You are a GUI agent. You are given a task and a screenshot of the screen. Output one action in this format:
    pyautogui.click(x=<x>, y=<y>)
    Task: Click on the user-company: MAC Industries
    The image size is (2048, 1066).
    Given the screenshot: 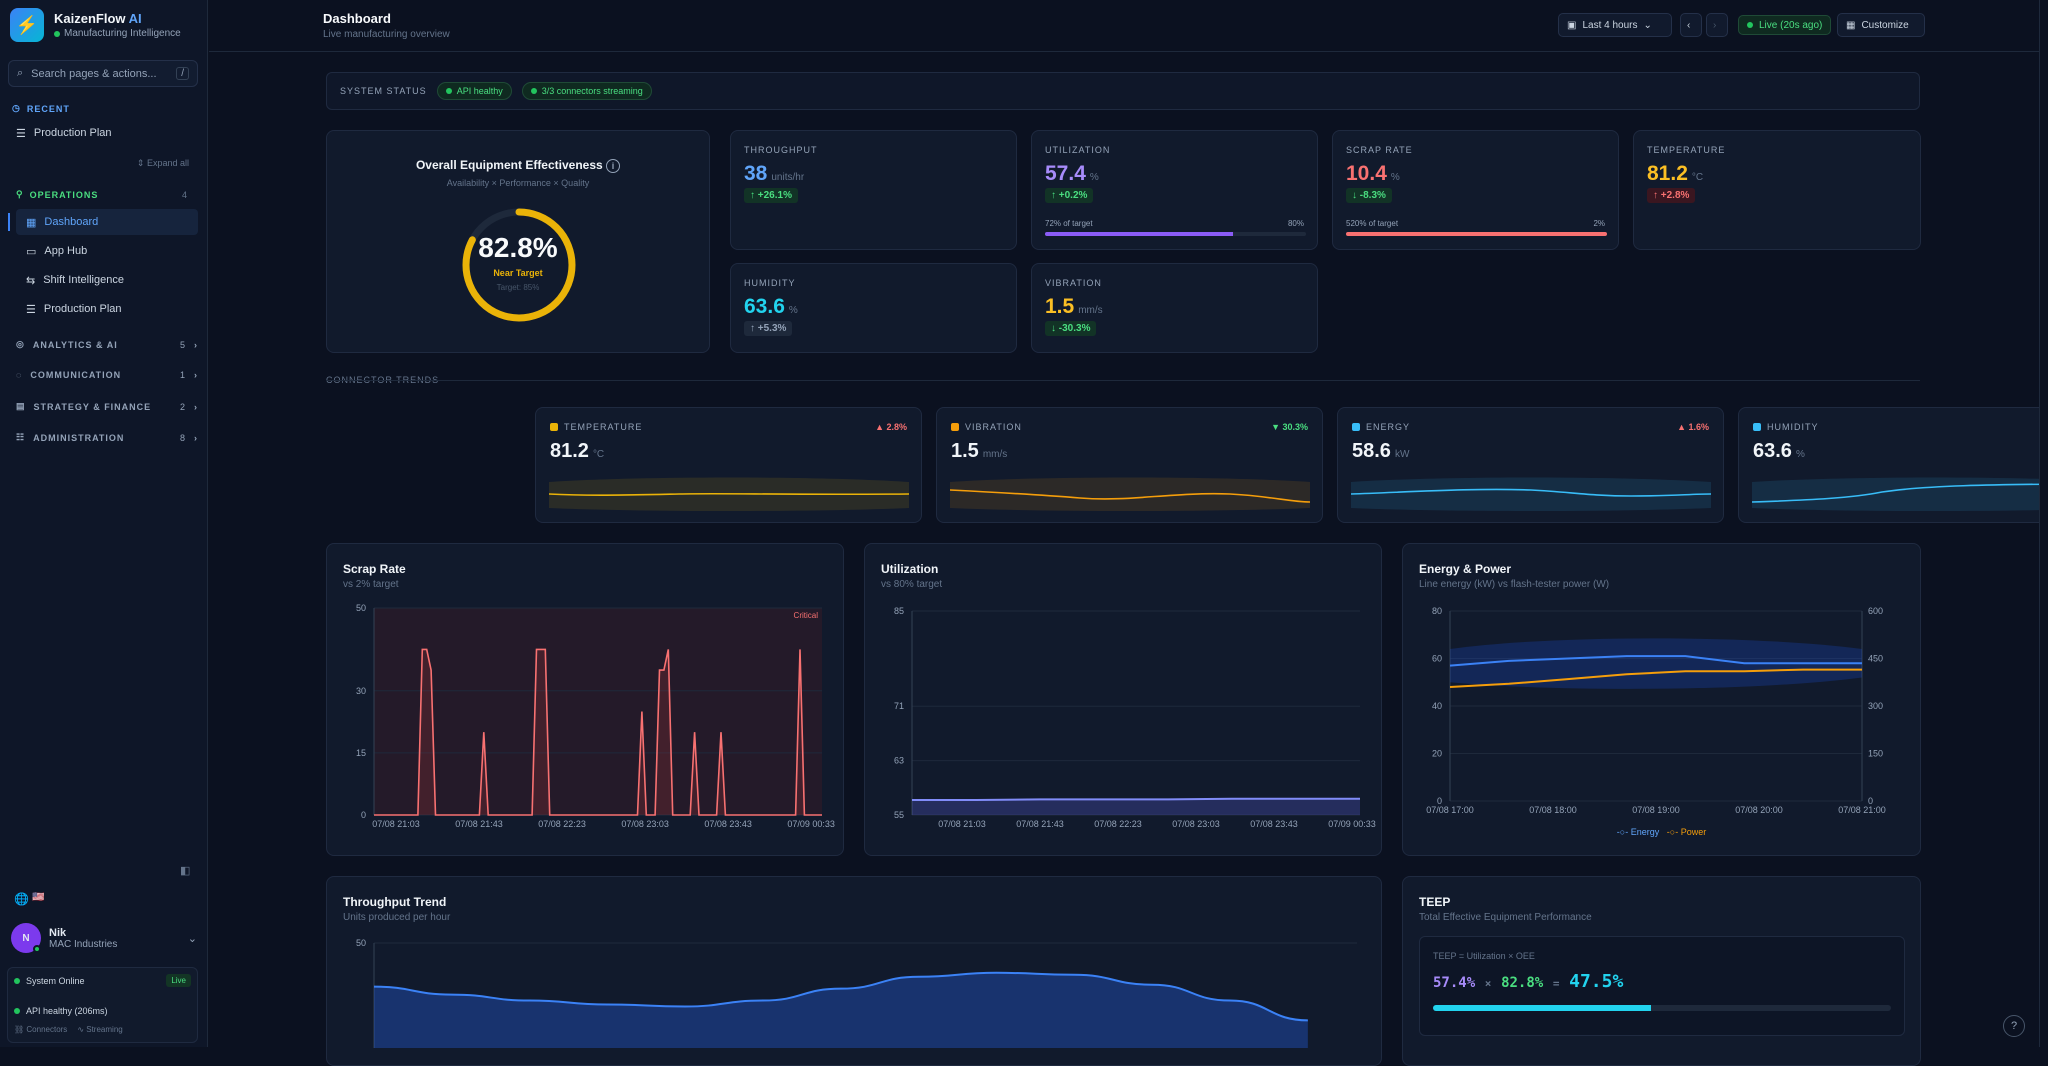 What is the action you would take?
    pyautogui.click(x=83, y=944)
    